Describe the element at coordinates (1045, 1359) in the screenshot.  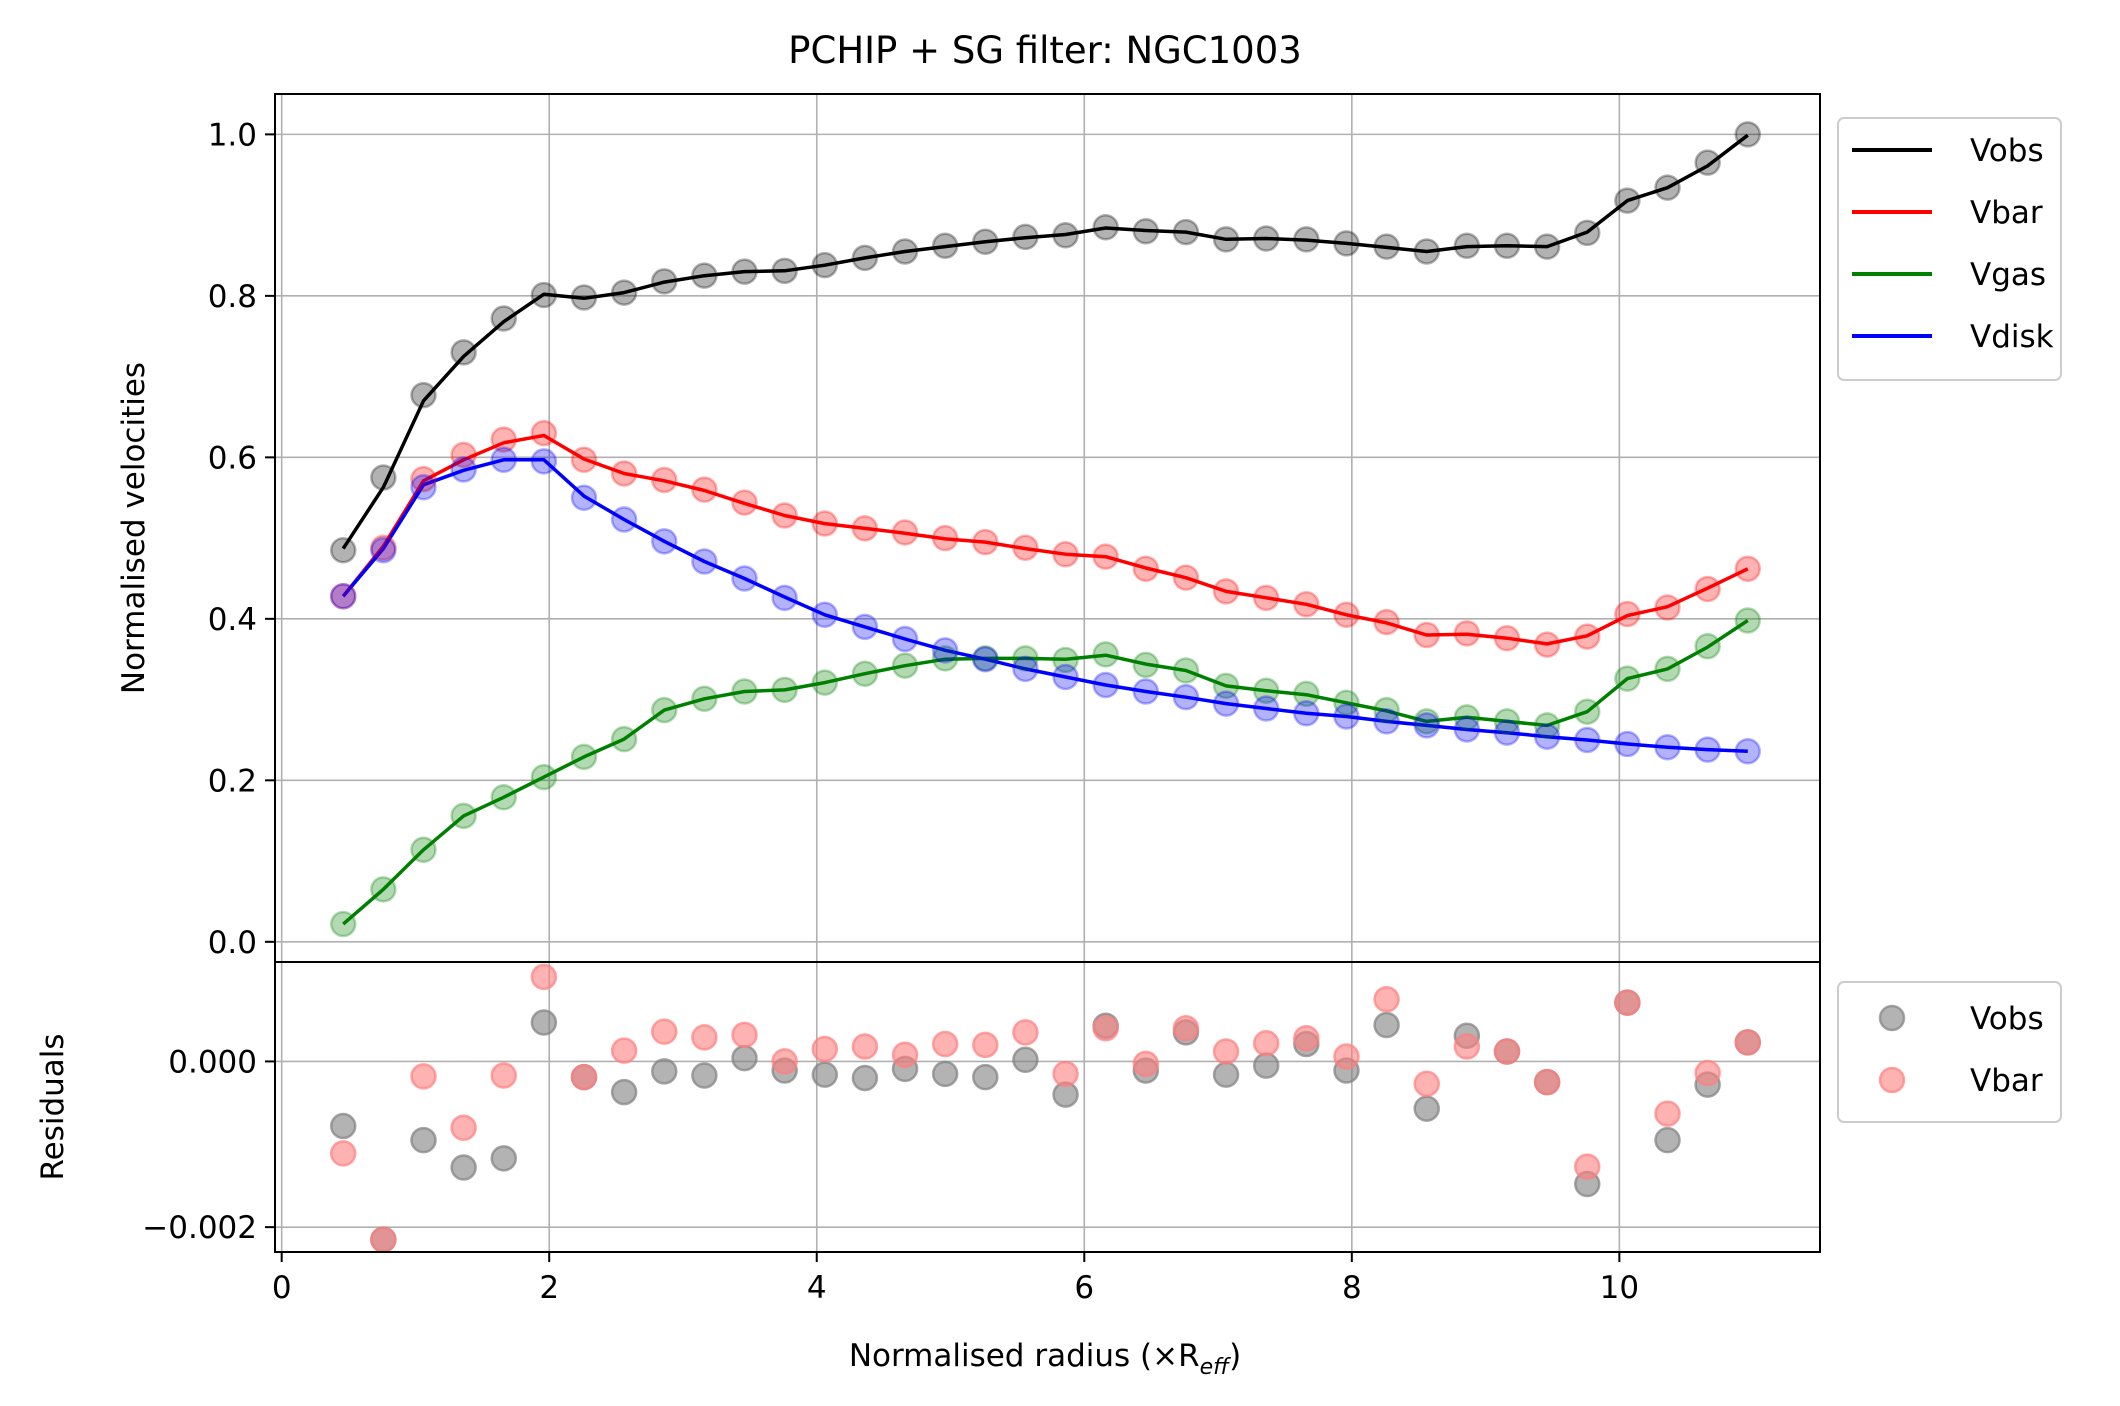
I see `x-axis-label: Normalised radius (×Reff)` at that location.